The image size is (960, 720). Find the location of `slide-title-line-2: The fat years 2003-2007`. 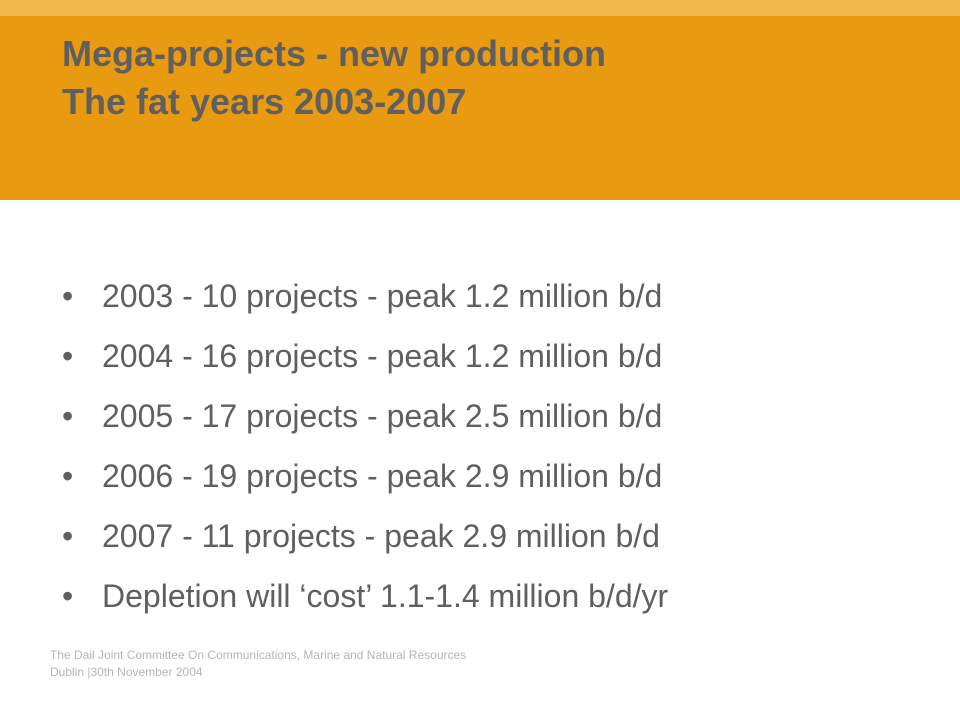

slide-title-line-2: The fat years 2003-2007 is located at coordinates (264, 101).